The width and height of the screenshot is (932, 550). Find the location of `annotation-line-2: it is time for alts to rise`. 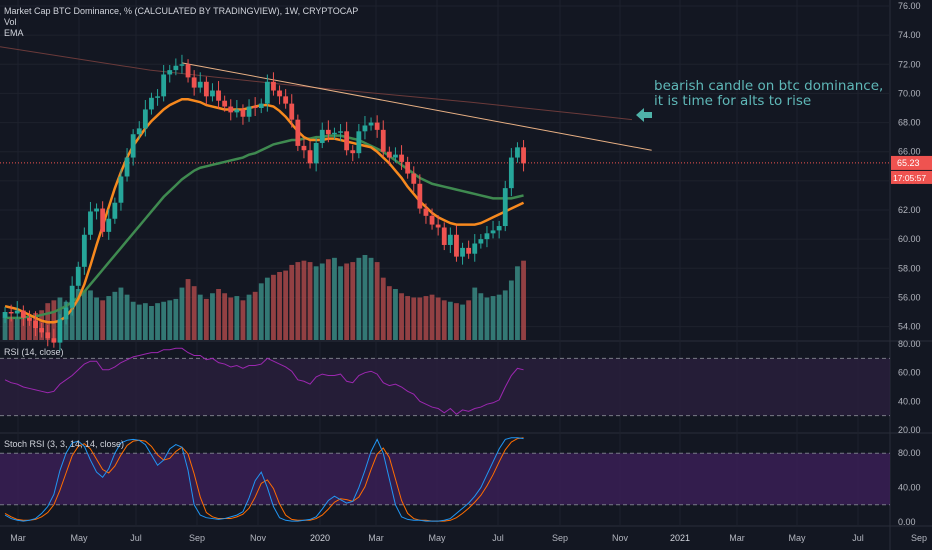

annotation-line-2: it is time for alts to rise is located at coordinates (733, 101).